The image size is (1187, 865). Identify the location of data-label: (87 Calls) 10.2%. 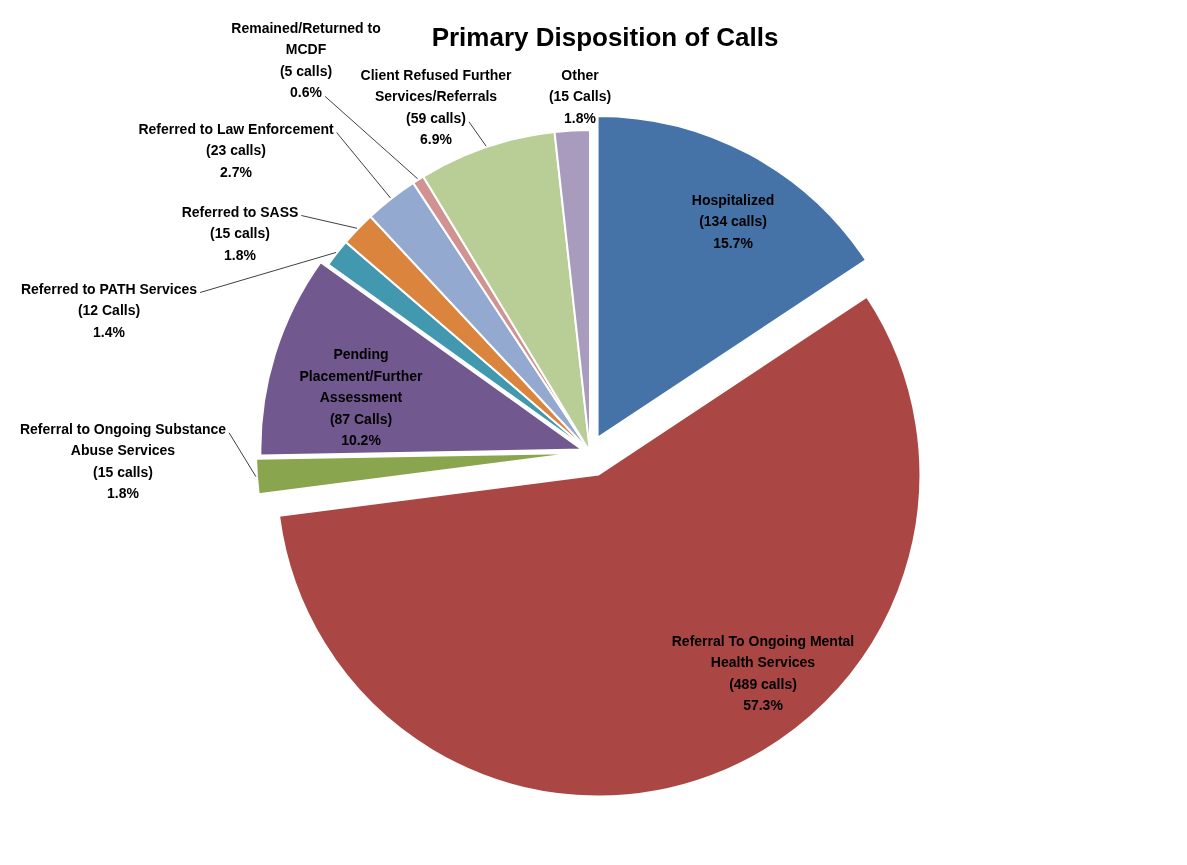
(361, 429).